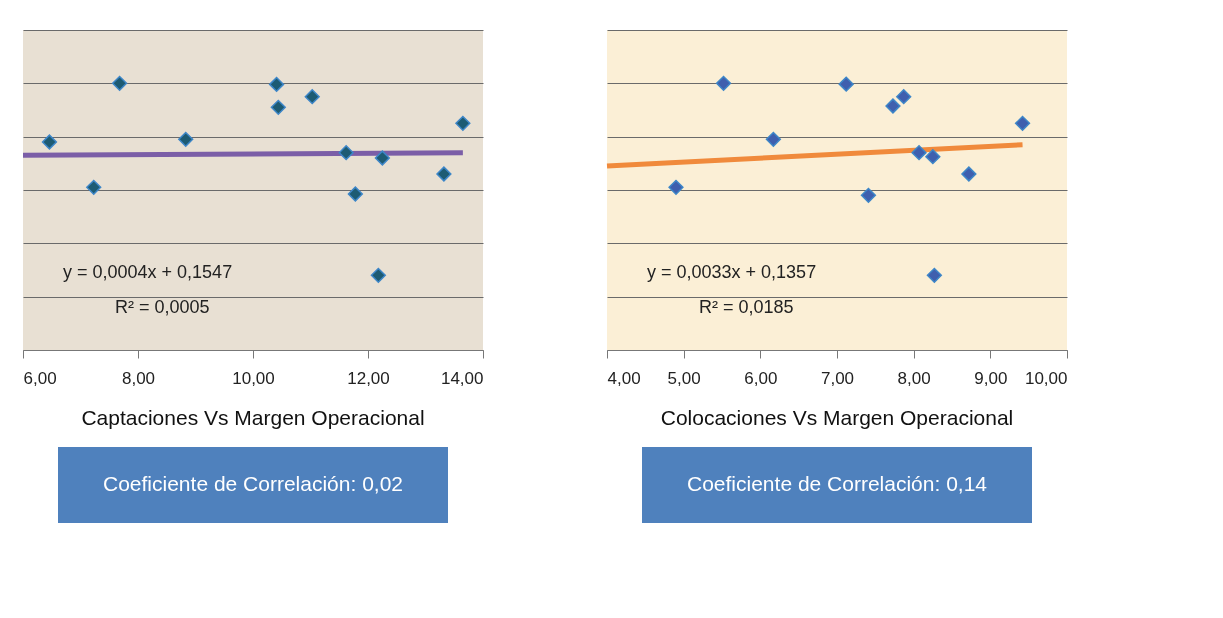 The height and width of the screenshot is (618, 1223). Describe the element at coordinates (368, 378) in the screenshot. I see `x-tick-label: 12,00` at that location.